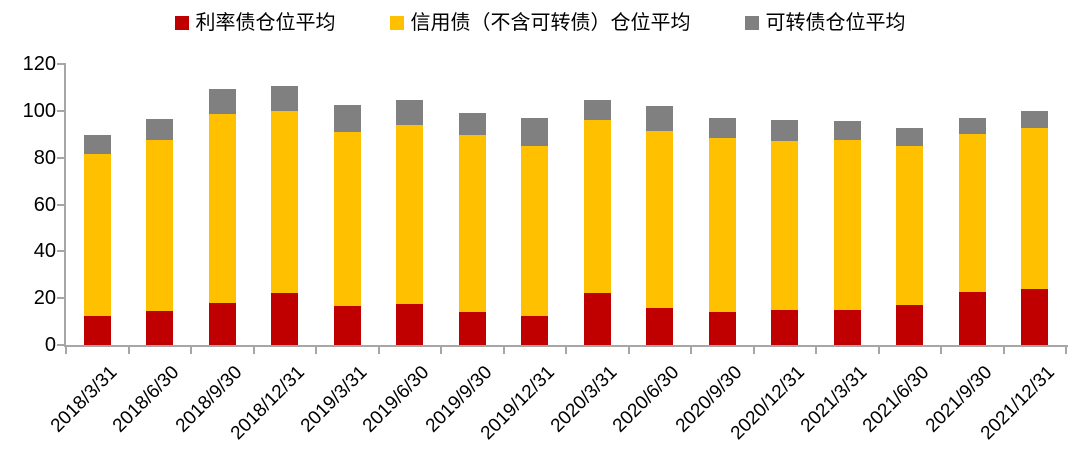 The image size is (1080, 466). Describe the element at coordinates (396, 399) in the screenshot. I see `x-tick-label: 2019/6/30` at that location.